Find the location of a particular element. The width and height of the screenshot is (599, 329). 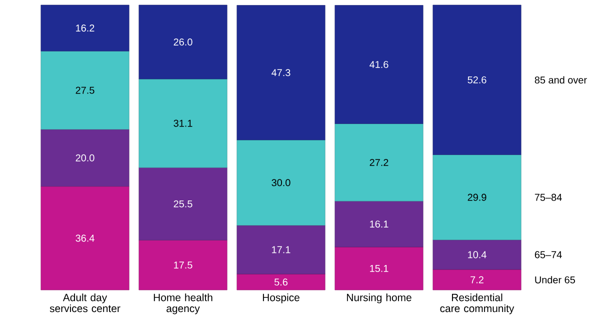

x-tick-label: Adult day services center is located at coordinates (85, 303).